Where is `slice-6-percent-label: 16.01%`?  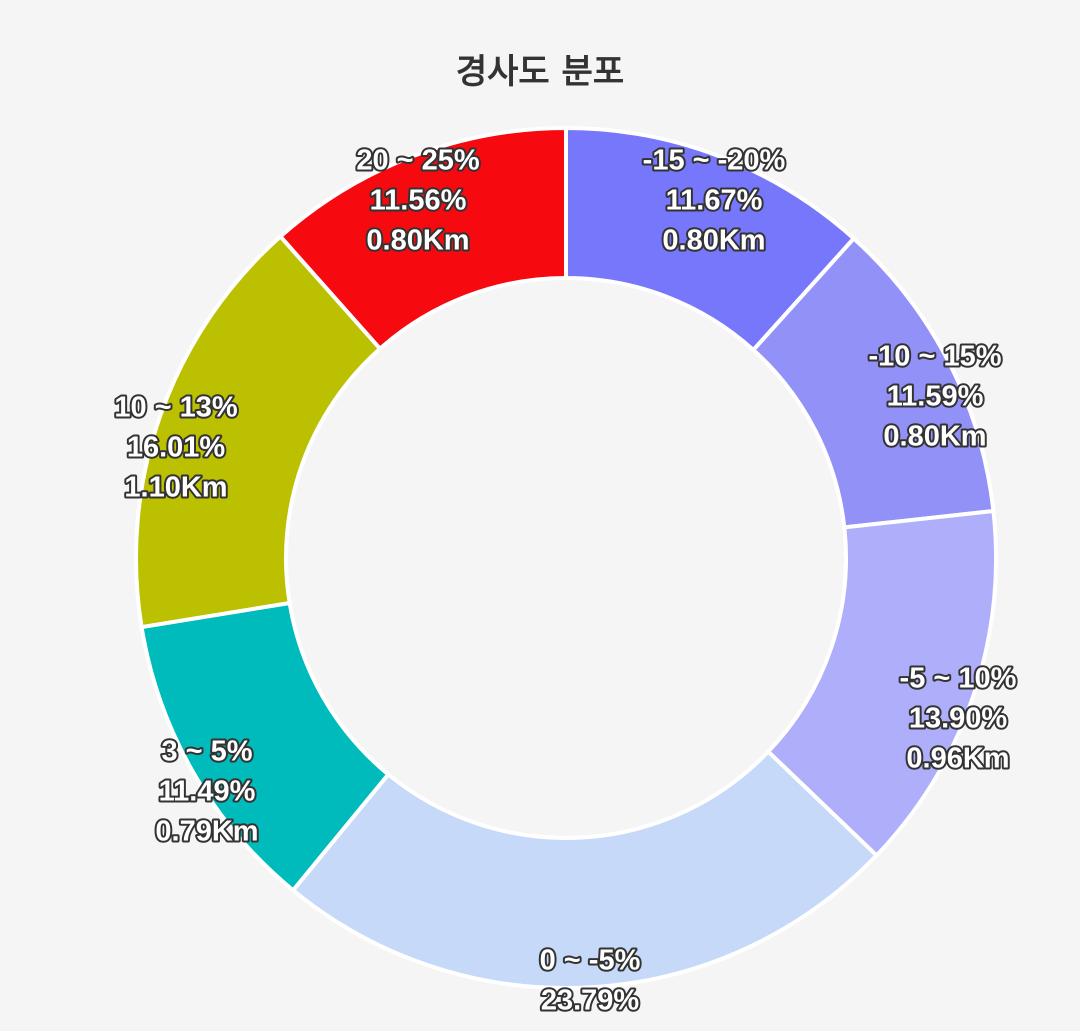
slice-6-percent-label: 16.01% is located at coordinates (176, 448).